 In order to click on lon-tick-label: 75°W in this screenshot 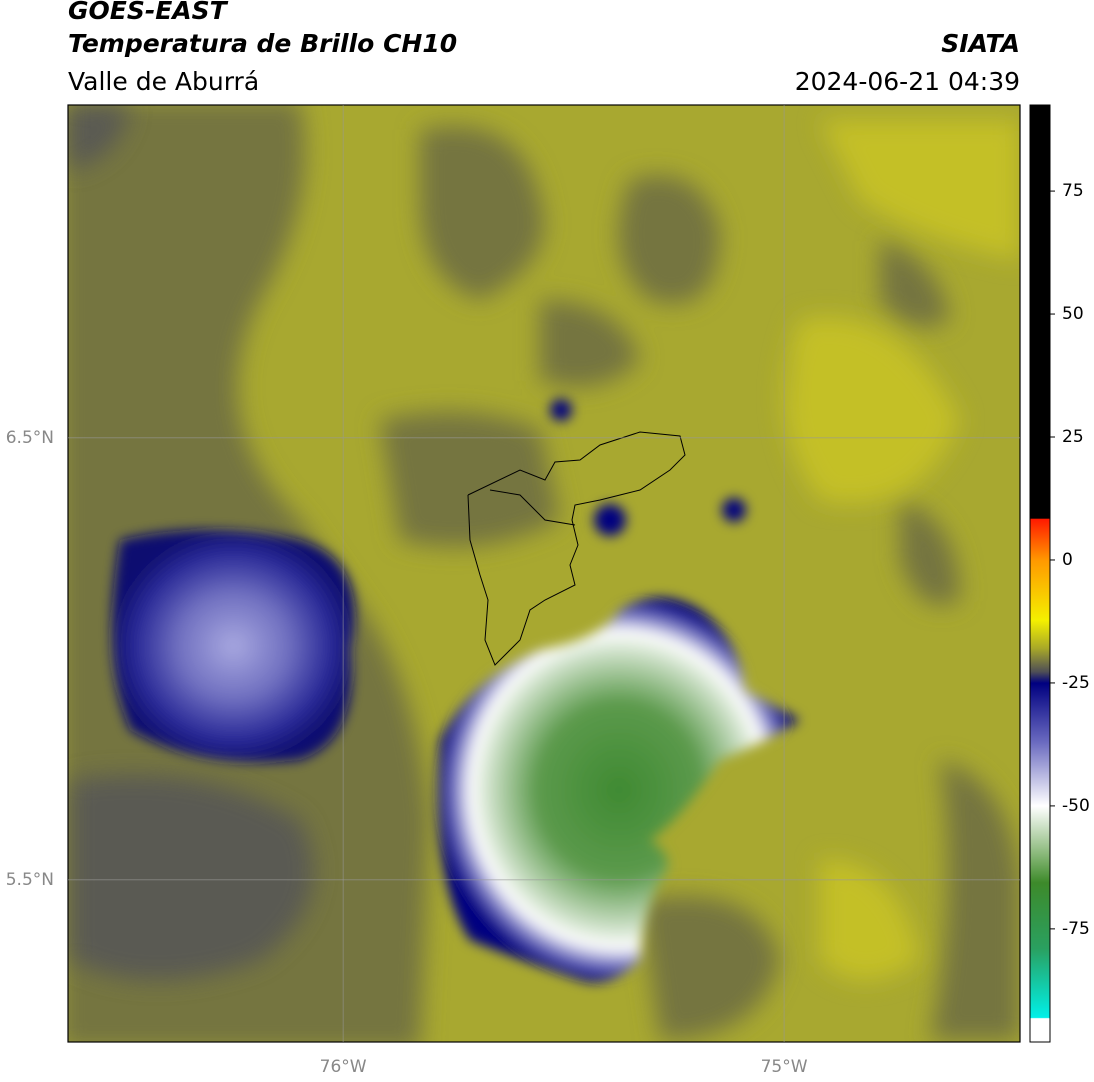, I will do `click(784, 1067)`.